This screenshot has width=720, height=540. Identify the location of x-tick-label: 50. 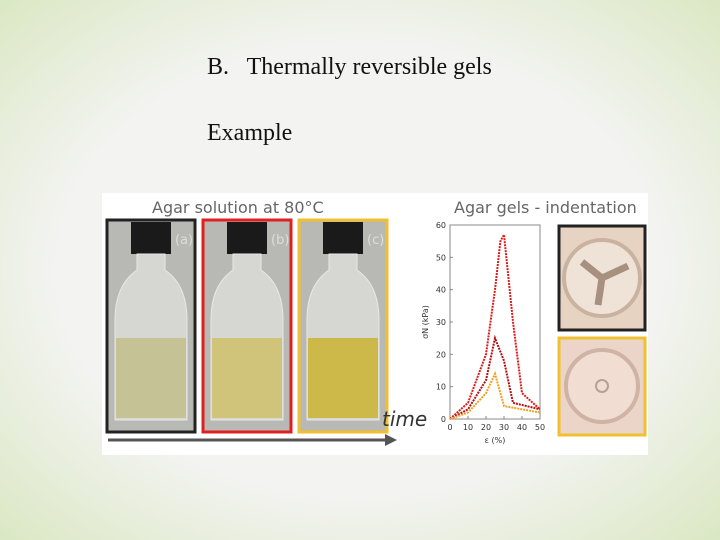
(540, 427).